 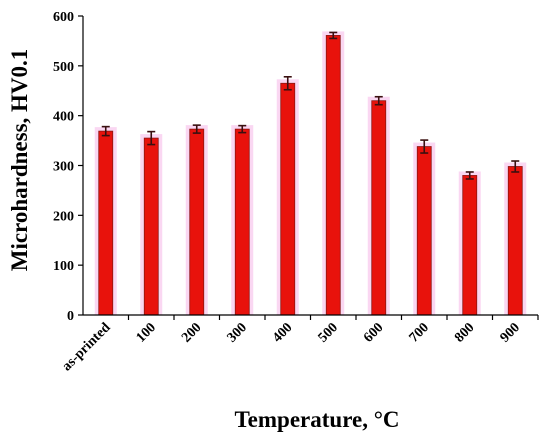 I want to click on y-tick-label: 300, so click(x=63, y=167).